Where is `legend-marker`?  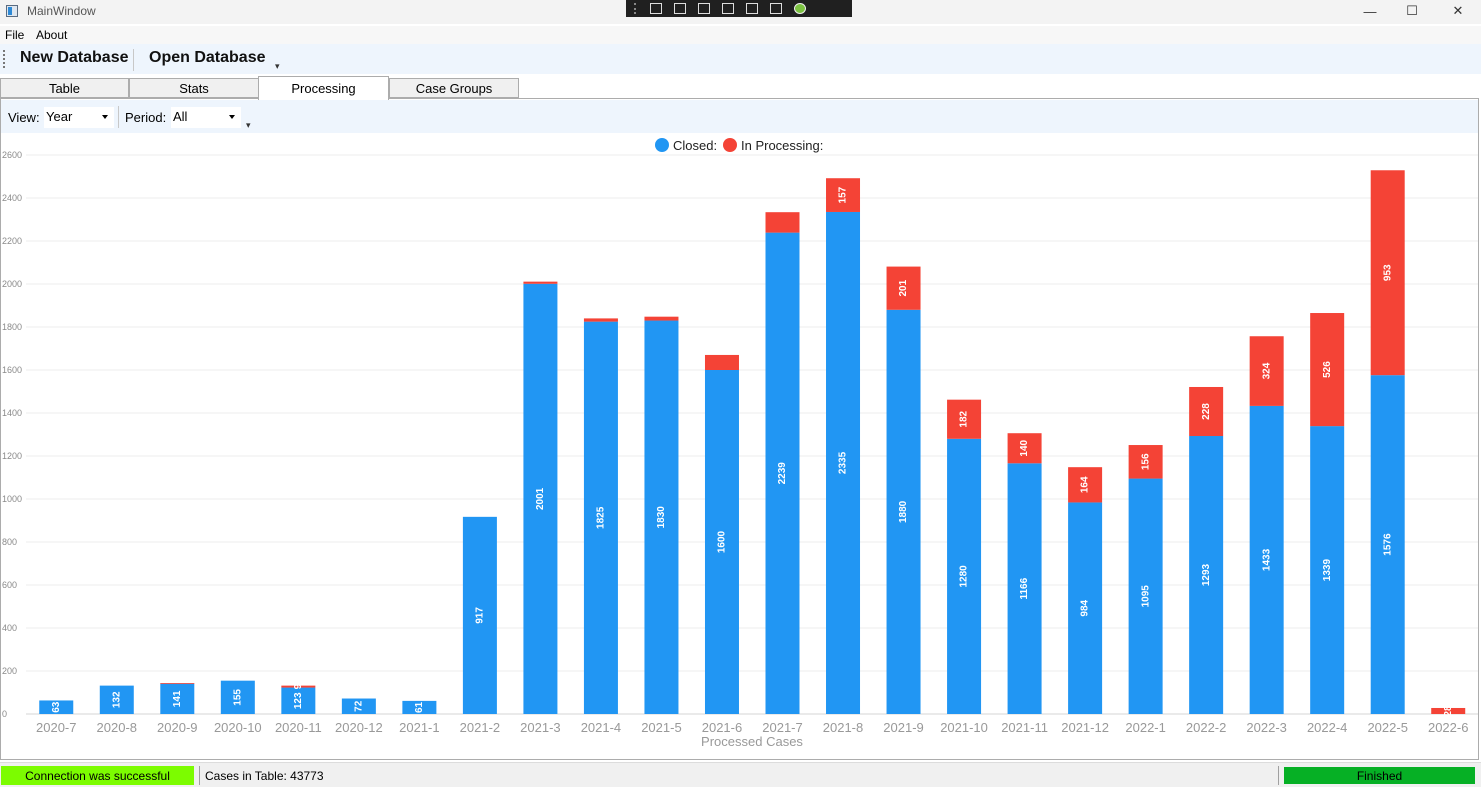 legend-marker is located at coordinates (662, 145).